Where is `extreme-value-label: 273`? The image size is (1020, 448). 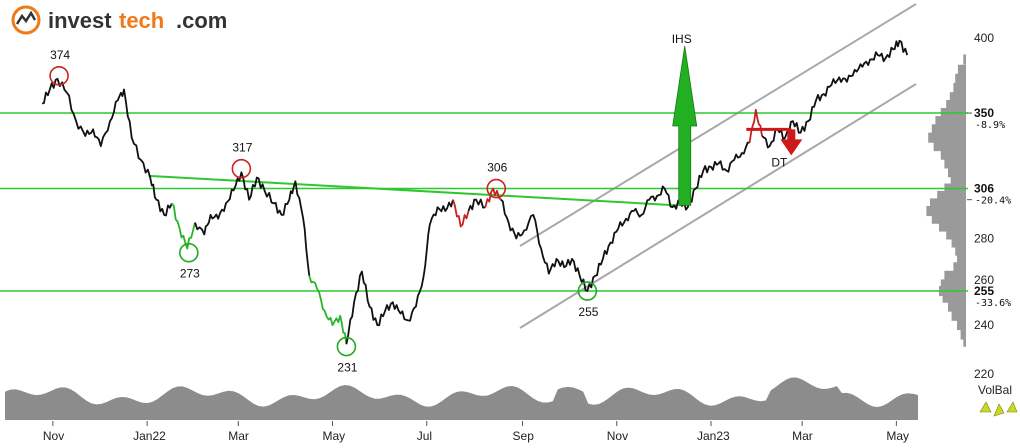 extreme-value-label: 273 is located at coordinates (190, 274).